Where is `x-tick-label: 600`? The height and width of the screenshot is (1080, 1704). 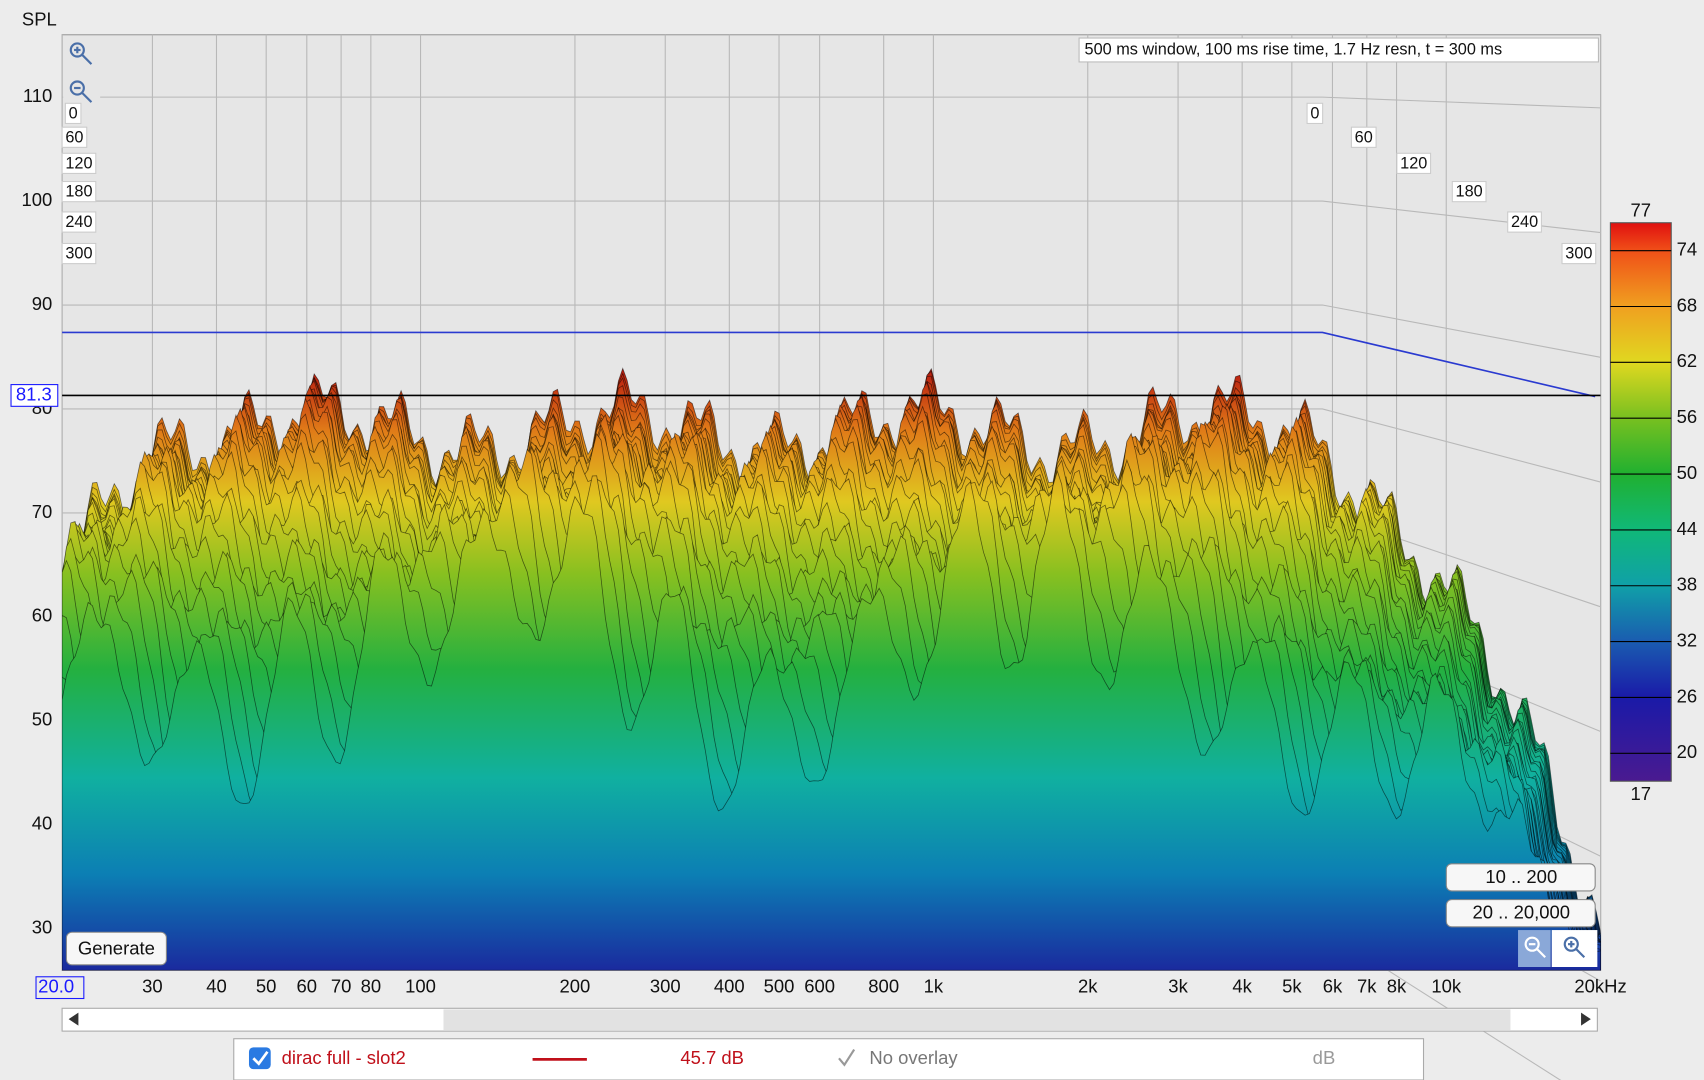
x-tick-label: 600 is located at coordinates (819, 986).